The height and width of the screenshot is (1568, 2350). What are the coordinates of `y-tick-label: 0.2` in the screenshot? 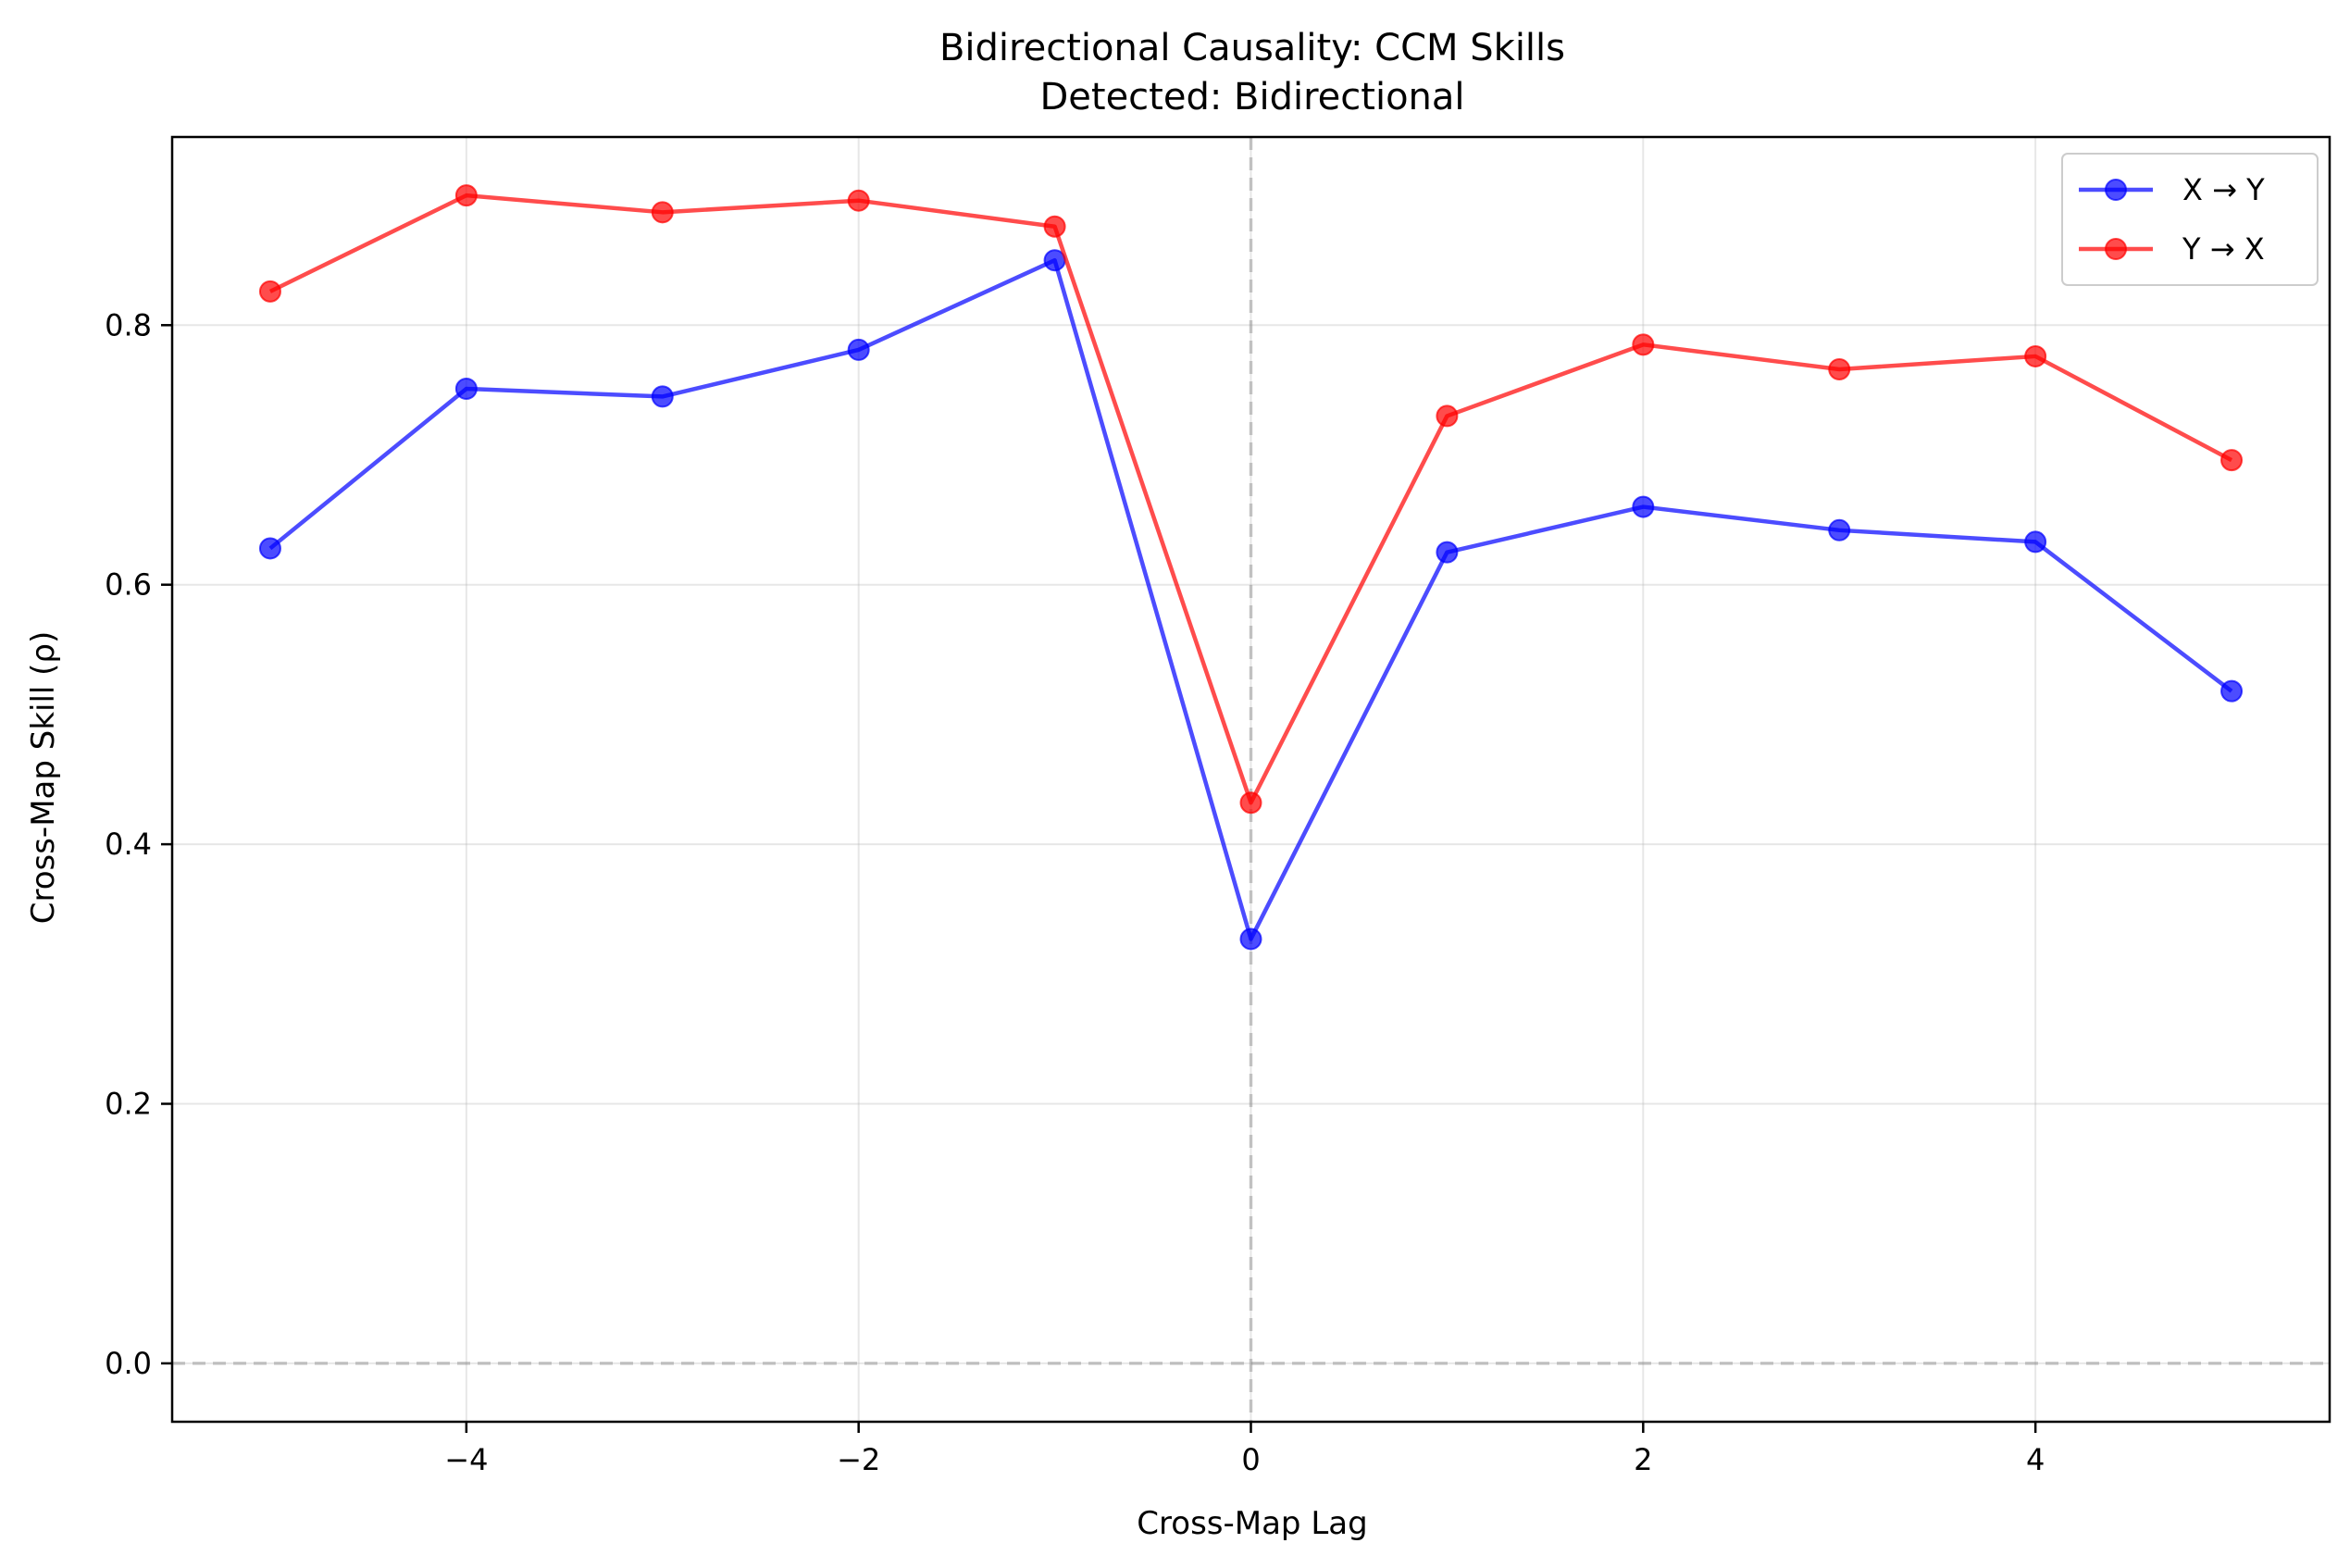 It's located at (128, 1104).